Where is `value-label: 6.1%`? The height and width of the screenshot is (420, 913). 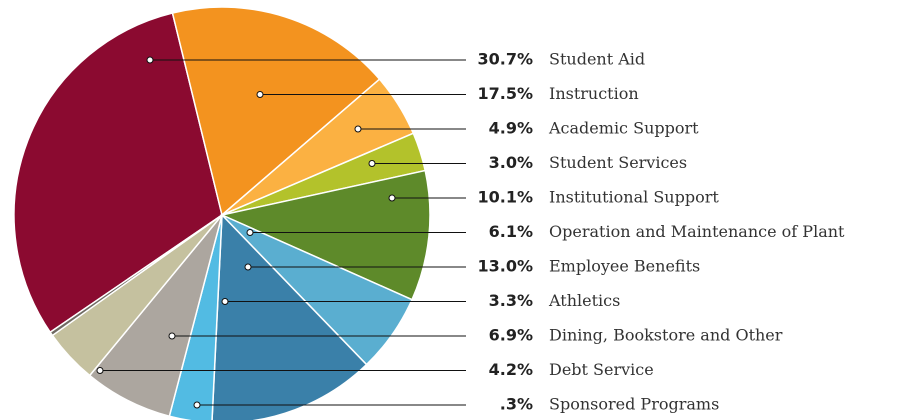 value-label: 6.1% is located at coordinates (511, 231).